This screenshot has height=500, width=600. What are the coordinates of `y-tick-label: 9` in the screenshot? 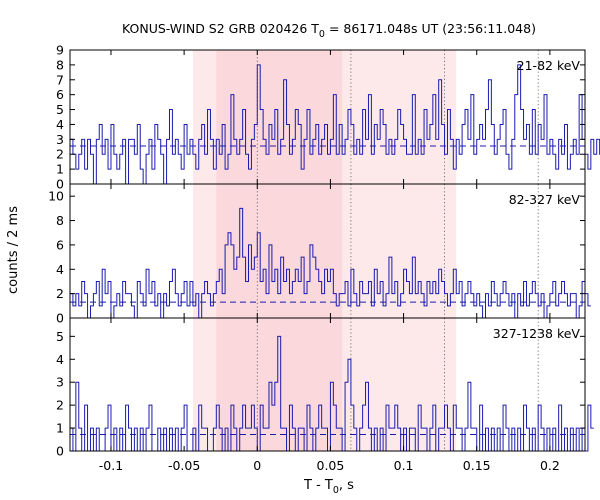 It's located at (60, 50).